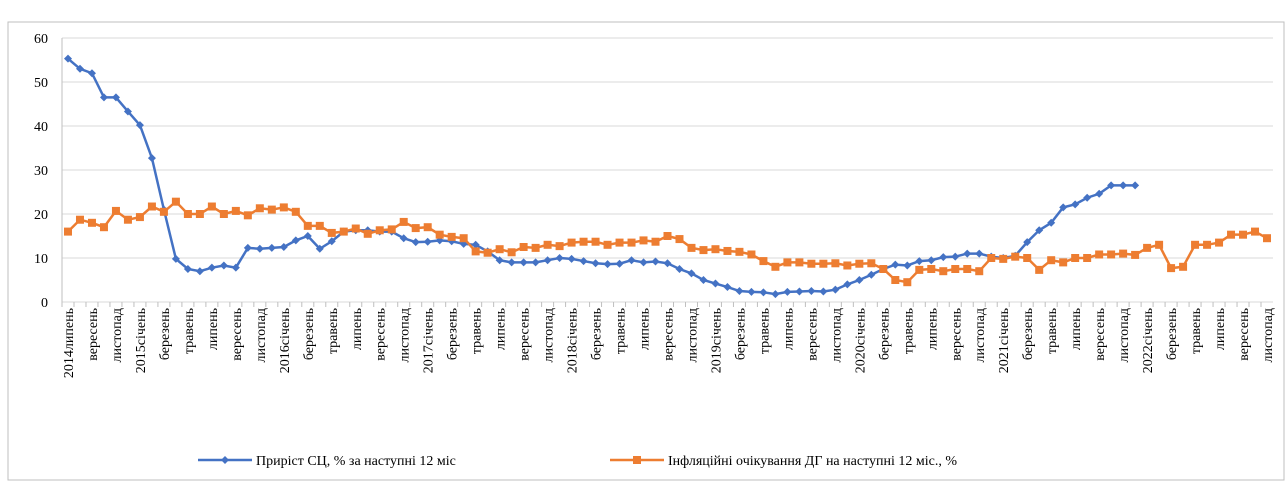  What do you see at coordinates (41, 39) in the screenshot?
I see `y-tick-label: 60` at bounding box center [41, 39].